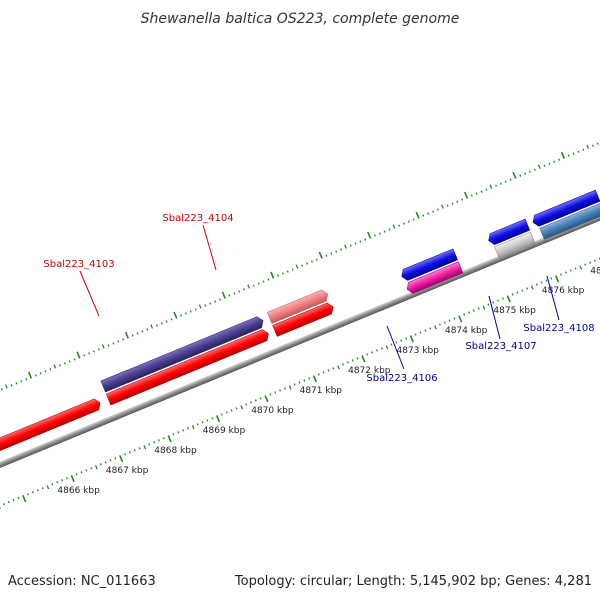 This screenshot has width=600, height=600. Describe the element at coordinates (563, 291) in the screenshot. I see `scale-tick-label: 4876 kbp` at that location.